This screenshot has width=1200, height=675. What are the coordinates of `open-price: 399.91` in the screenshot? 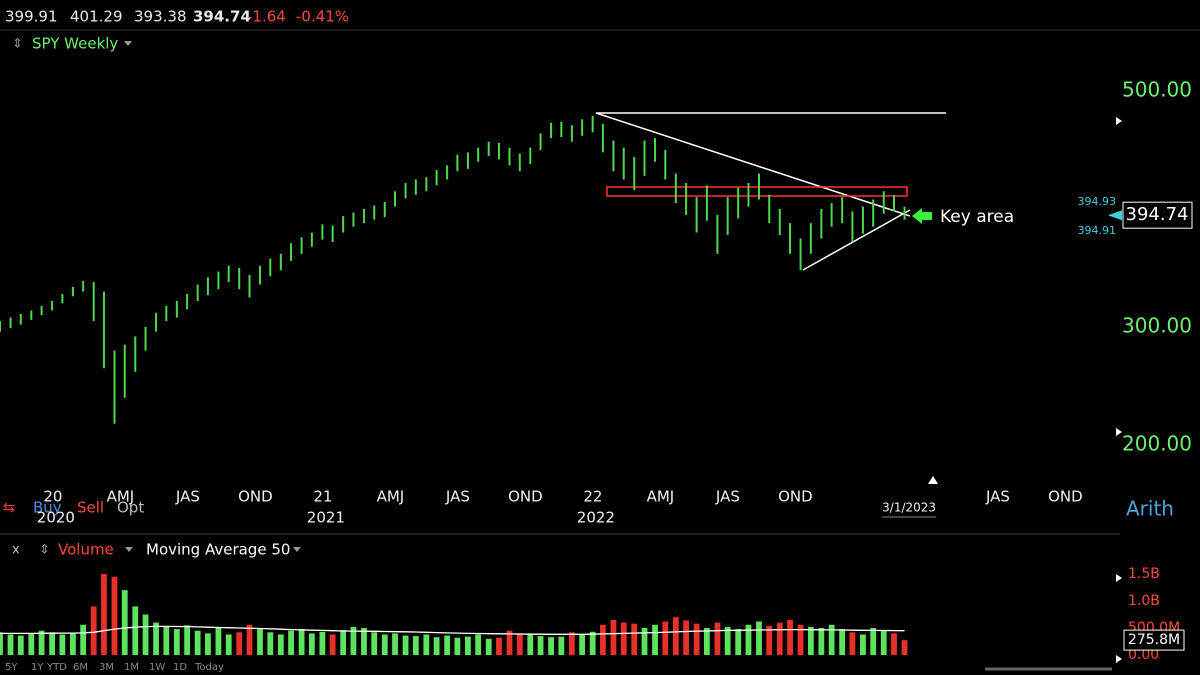 It's located at (31, 17).